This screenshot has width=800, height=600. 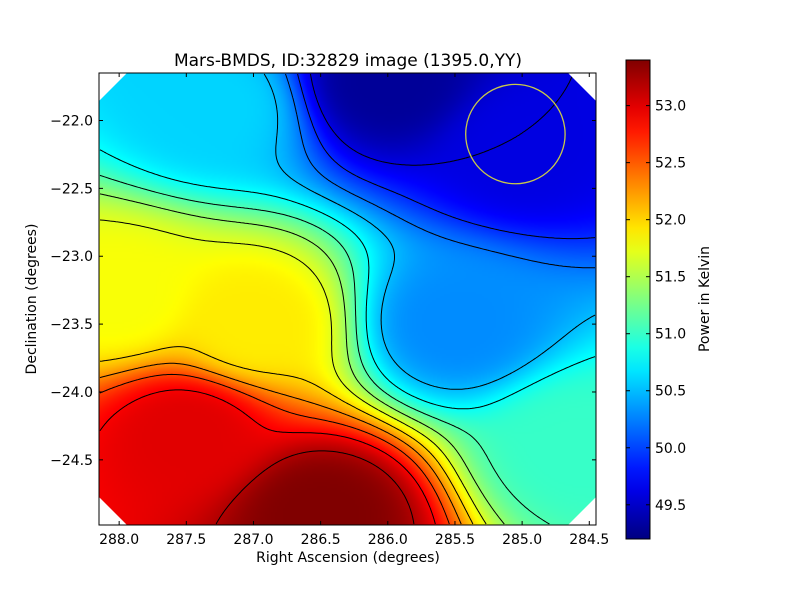 I want to click on x-tick-label: 286.5, so click(x=321, y=540).